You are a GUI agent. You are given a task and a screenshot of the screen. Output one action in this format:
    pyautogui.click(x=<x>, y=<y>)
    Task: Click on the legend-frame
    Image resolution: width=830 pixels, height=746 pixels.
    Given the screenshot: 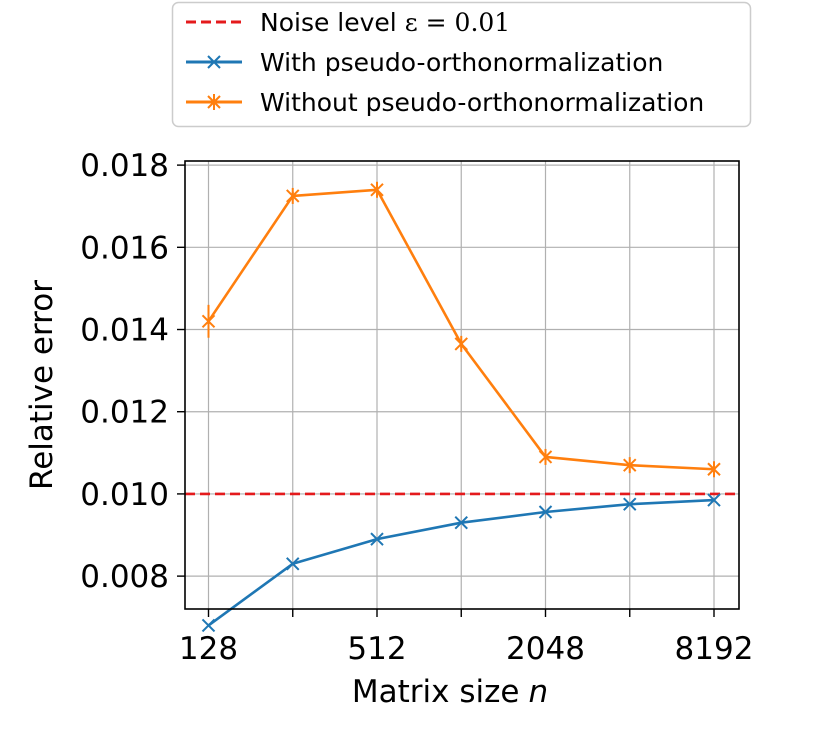 What is the action you would take?
    pyautogui.click(x=461, y=64)
    